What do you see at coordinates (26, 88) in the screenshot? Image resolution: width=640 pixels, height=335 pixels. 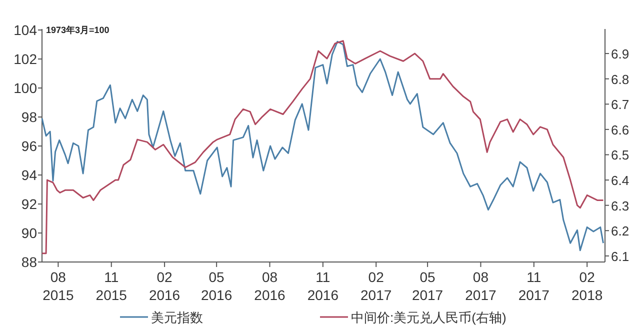 I see `y-tick-label: 100` at bounding box center [26, 88].